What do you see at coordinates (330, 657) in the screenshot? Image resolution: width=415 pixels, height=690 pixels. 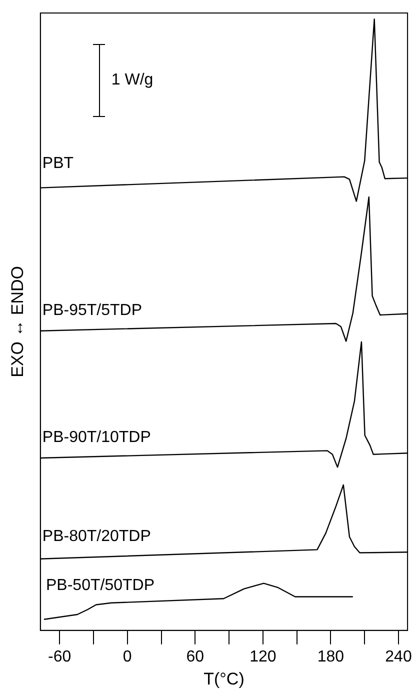 I see `x-tick-label: 180` at bounding box center [330, 657].